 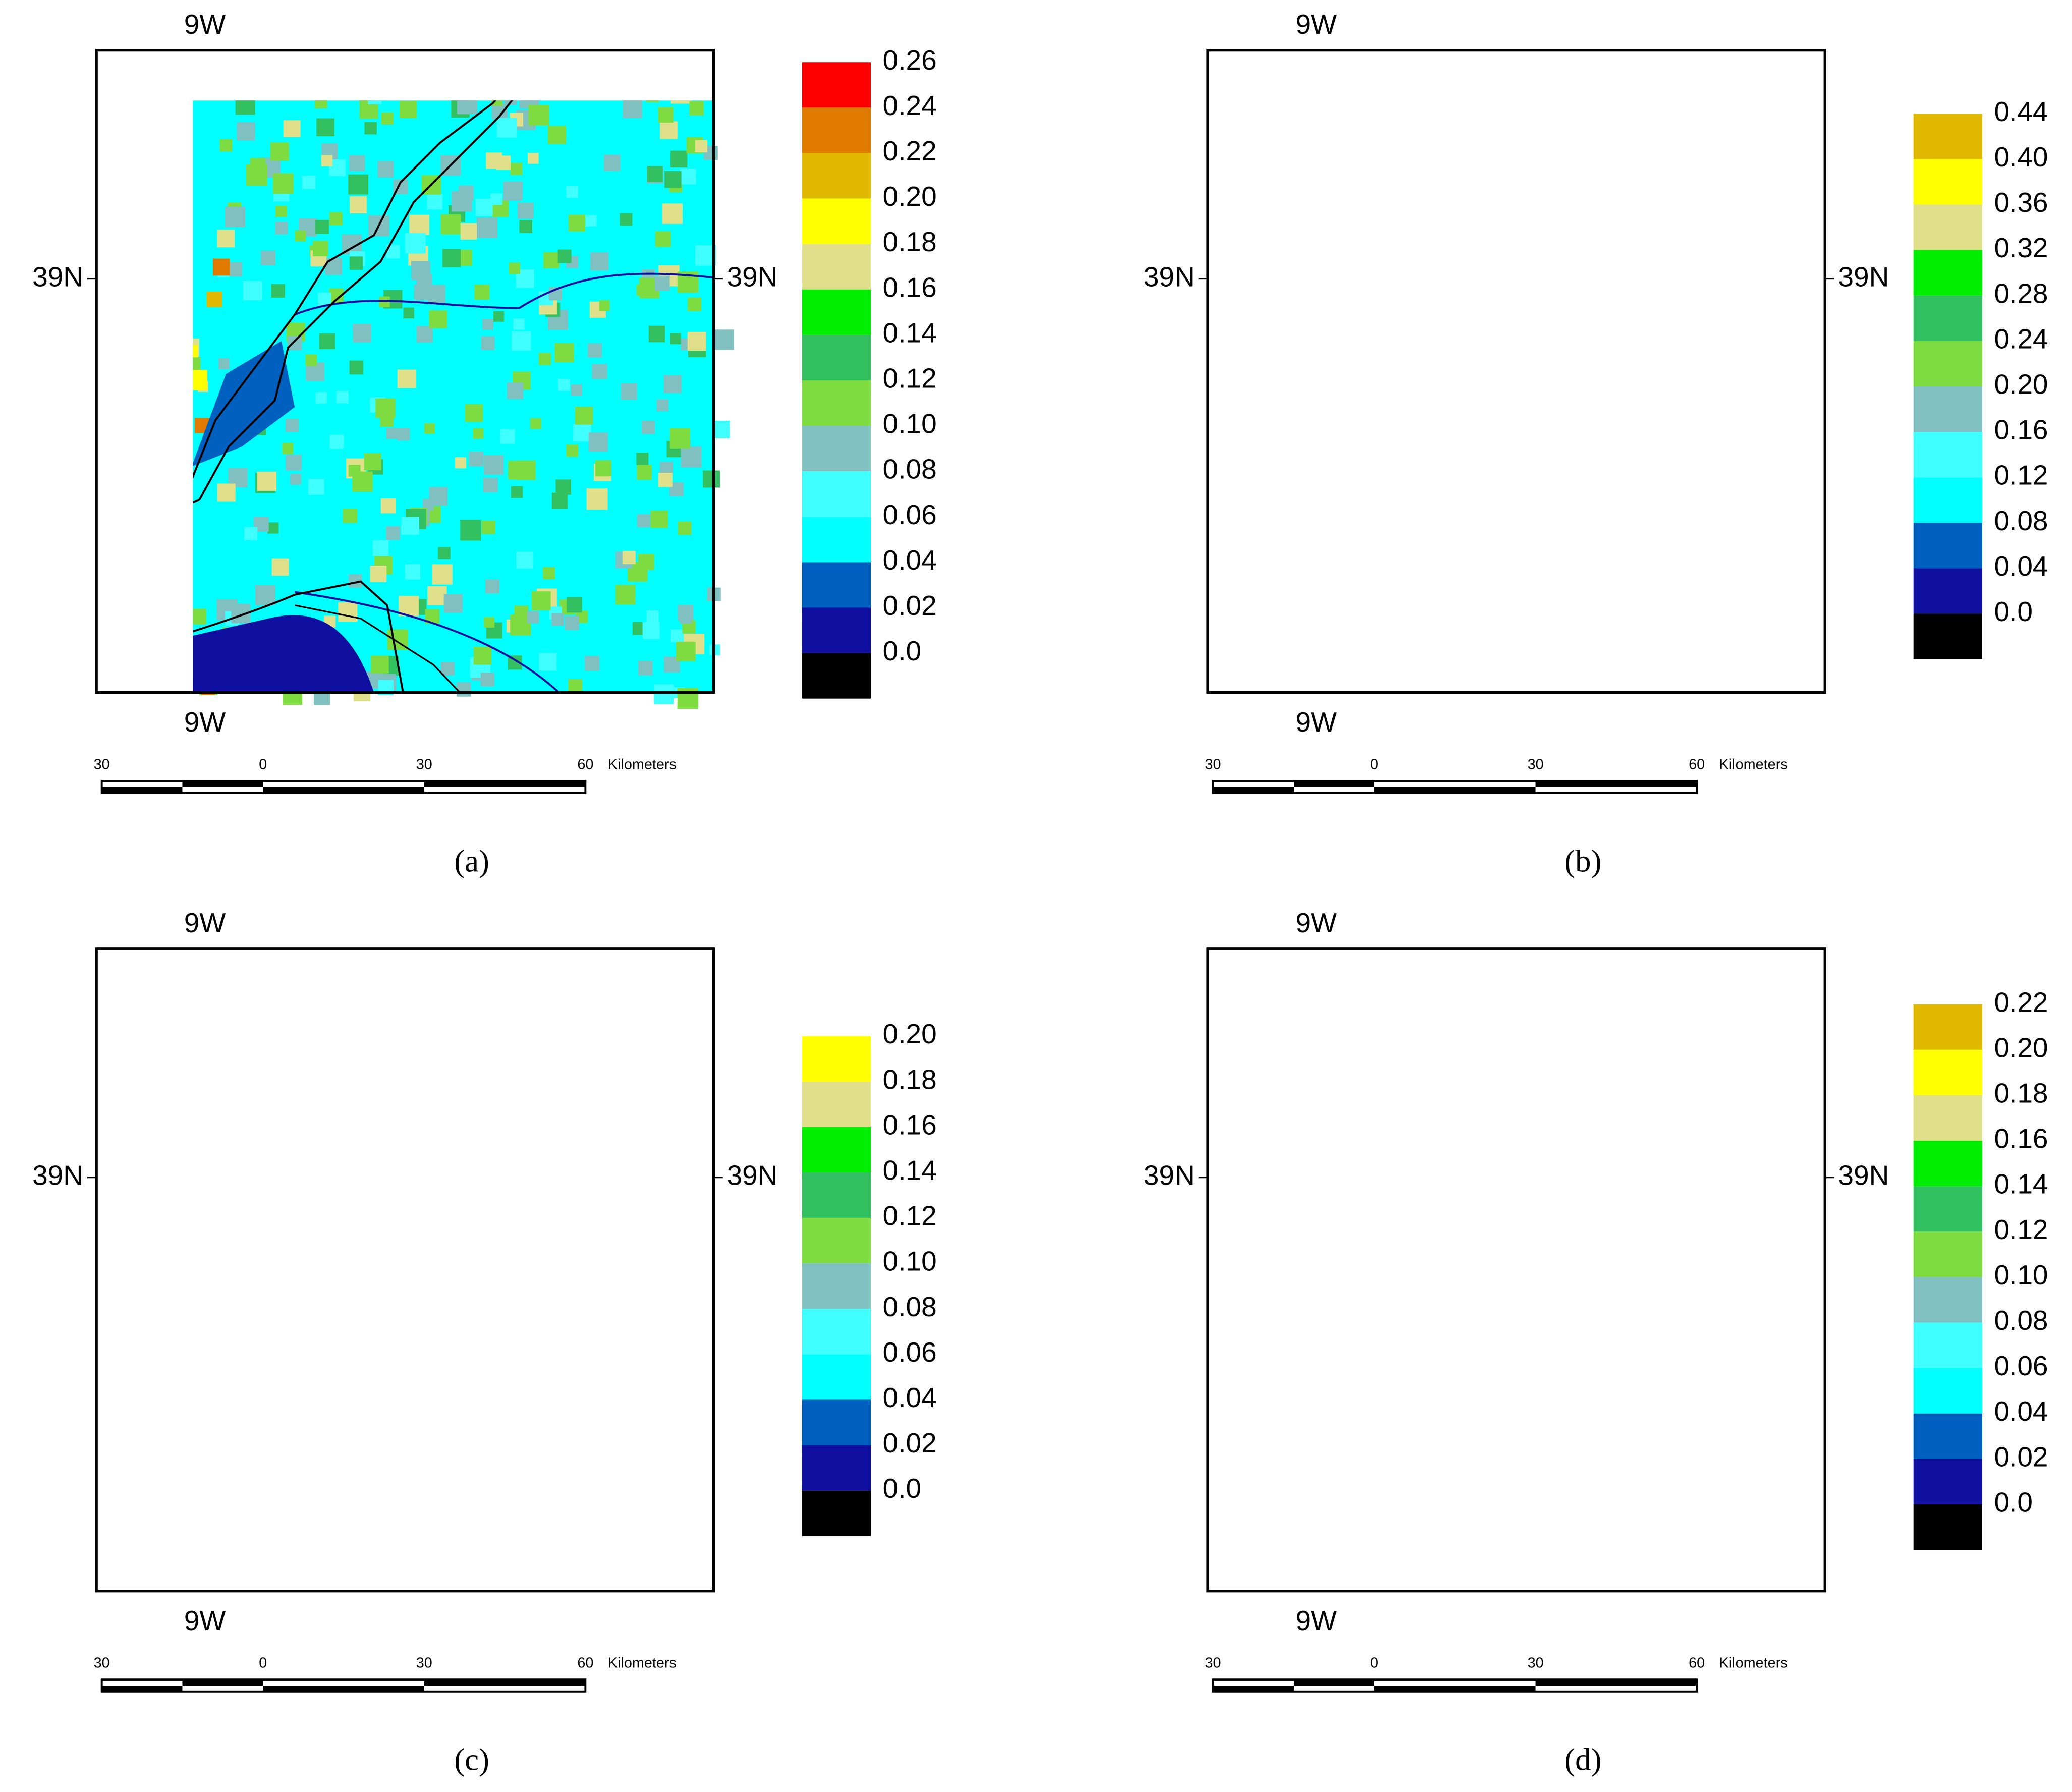 What do you see at coordinates (422, 380) in the screenshot?
I see `map` at bounding box center [422, 380].